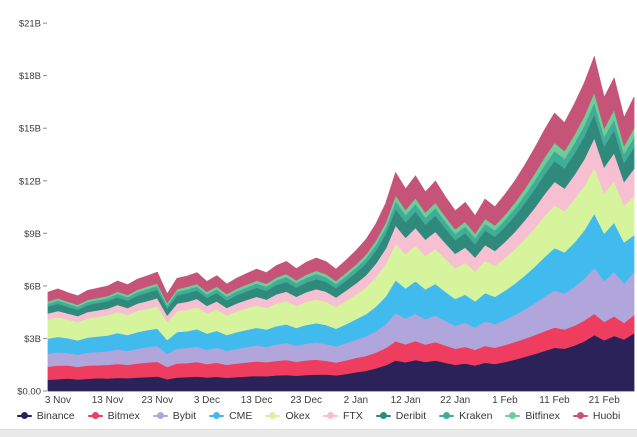 This screenshot has width=637, height=437. What do you see at coordinates (30, 181) in the screenshot?
I see `y-axis-tick-label: $12B` at bounding box center [30, 181].